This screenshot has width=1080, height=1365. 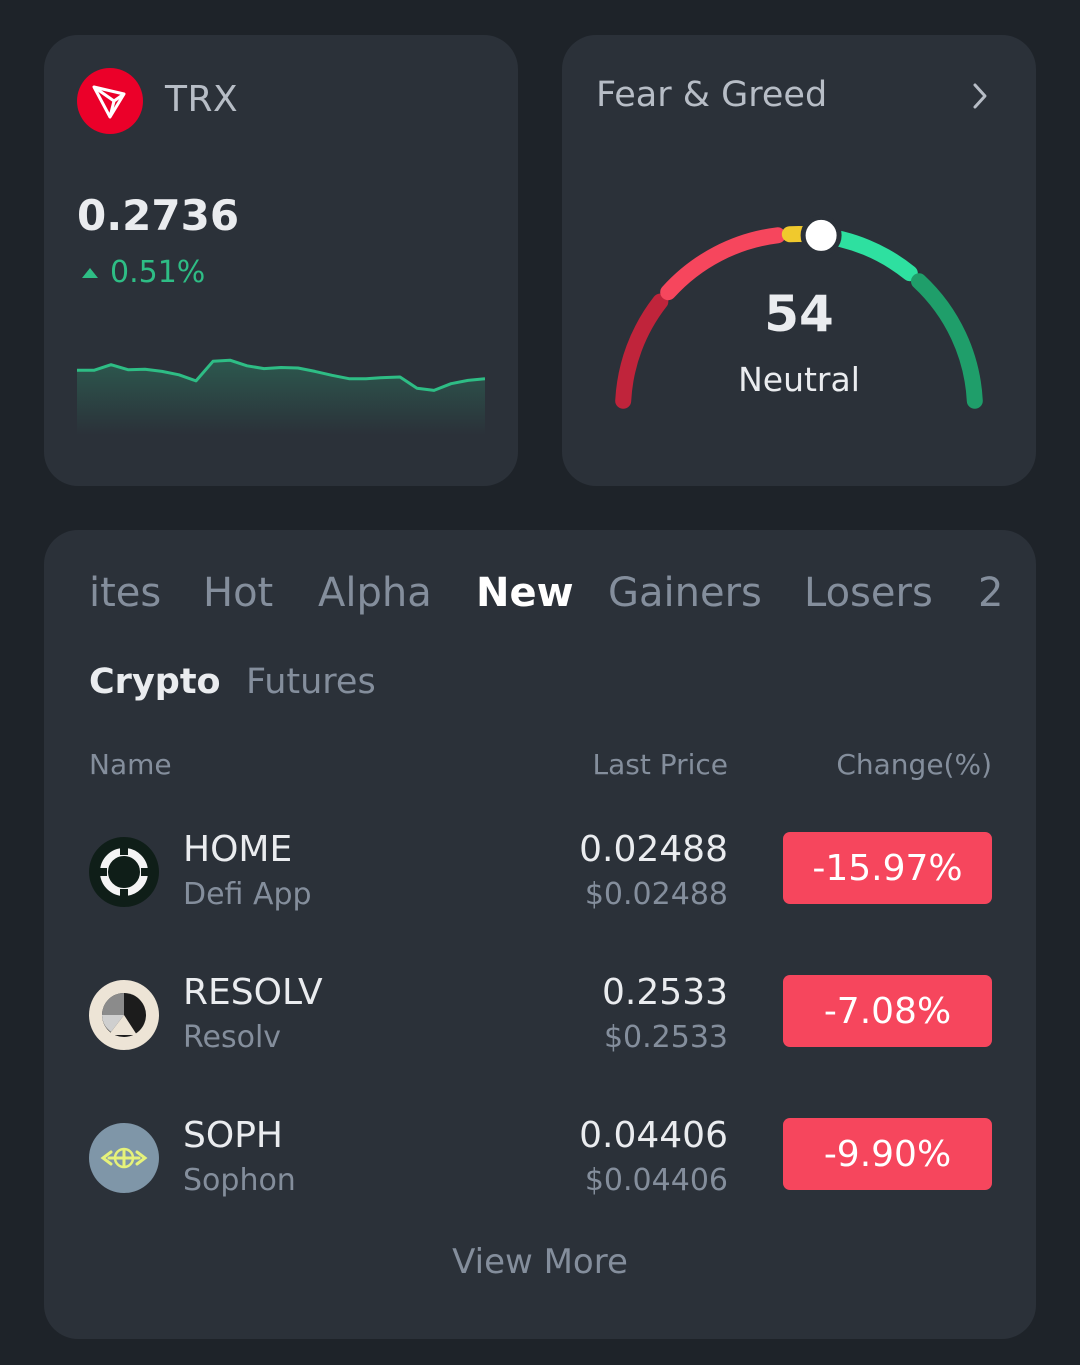 What do you see at coordinates (665, 1037) in the screenshot?
I see `coin-usd-price: $0.2533` at bounding box center [665, 1037].